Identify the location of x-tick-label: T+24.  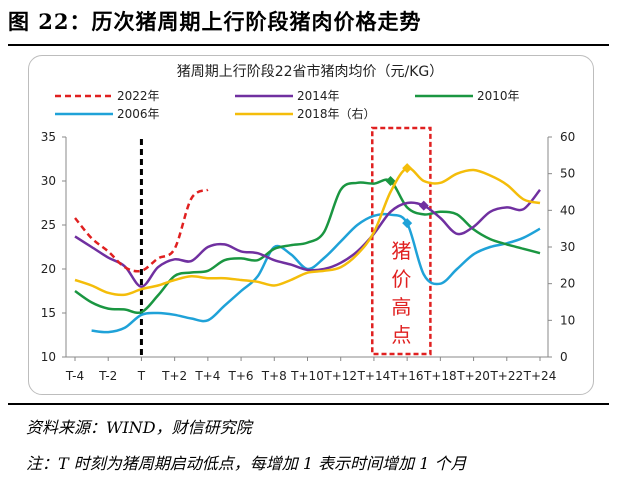
(540, 376).